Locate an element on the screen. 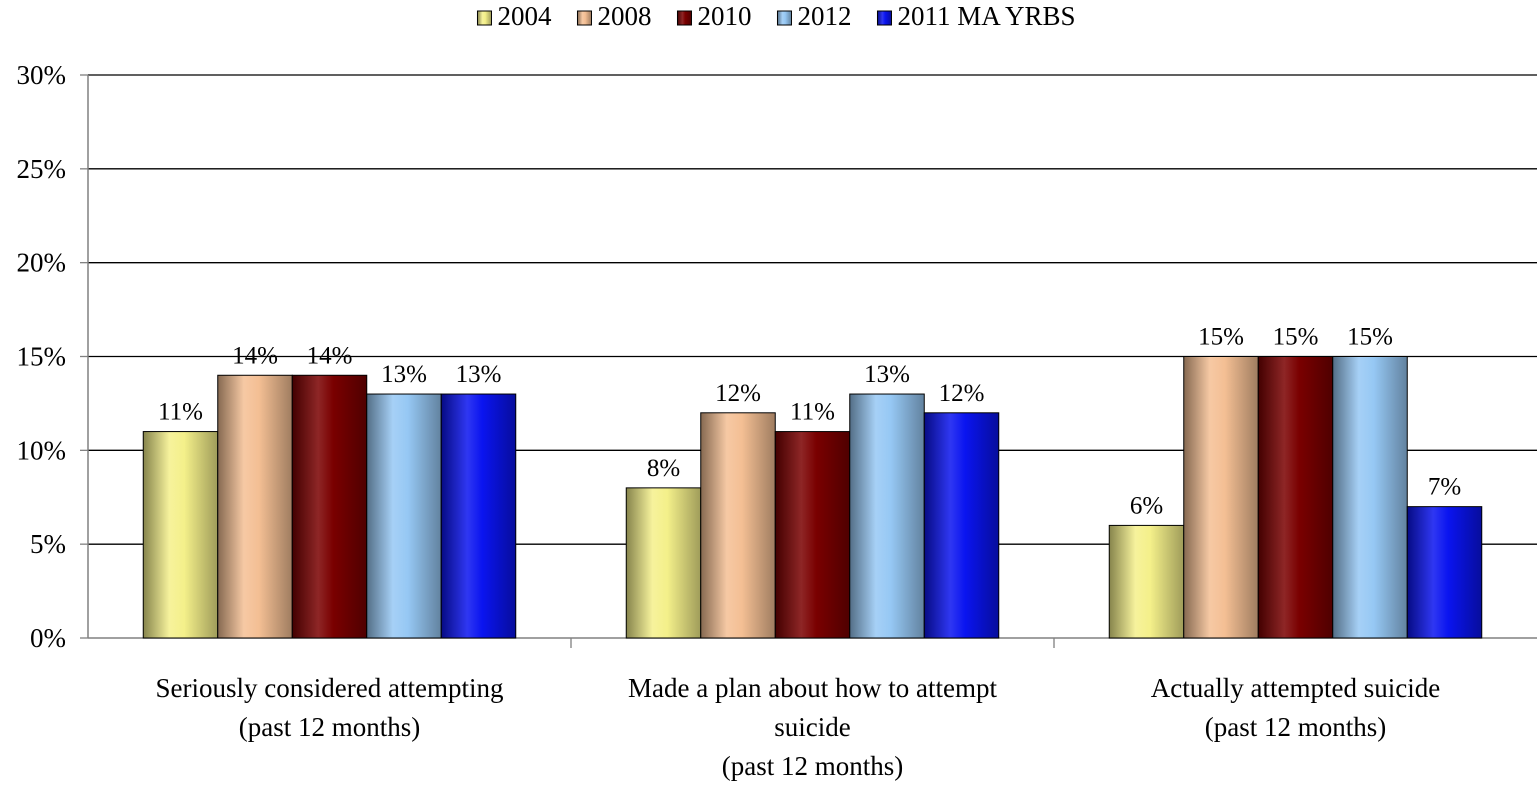 The image size is (1537, 793). legend-item-2012: 2012 is located at coordinates (813, 16).